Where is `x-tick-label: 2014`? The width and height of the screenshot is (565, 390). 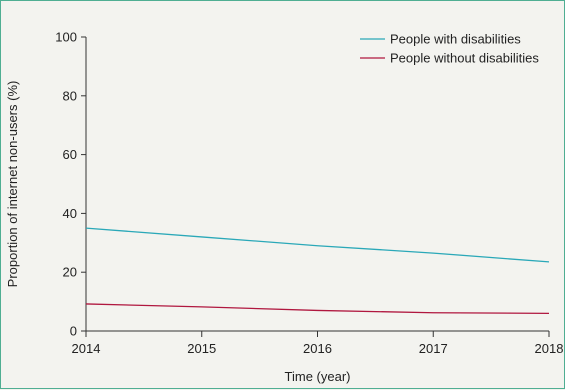
x-tick-label: 2014 is located at coordinates (86, 348).